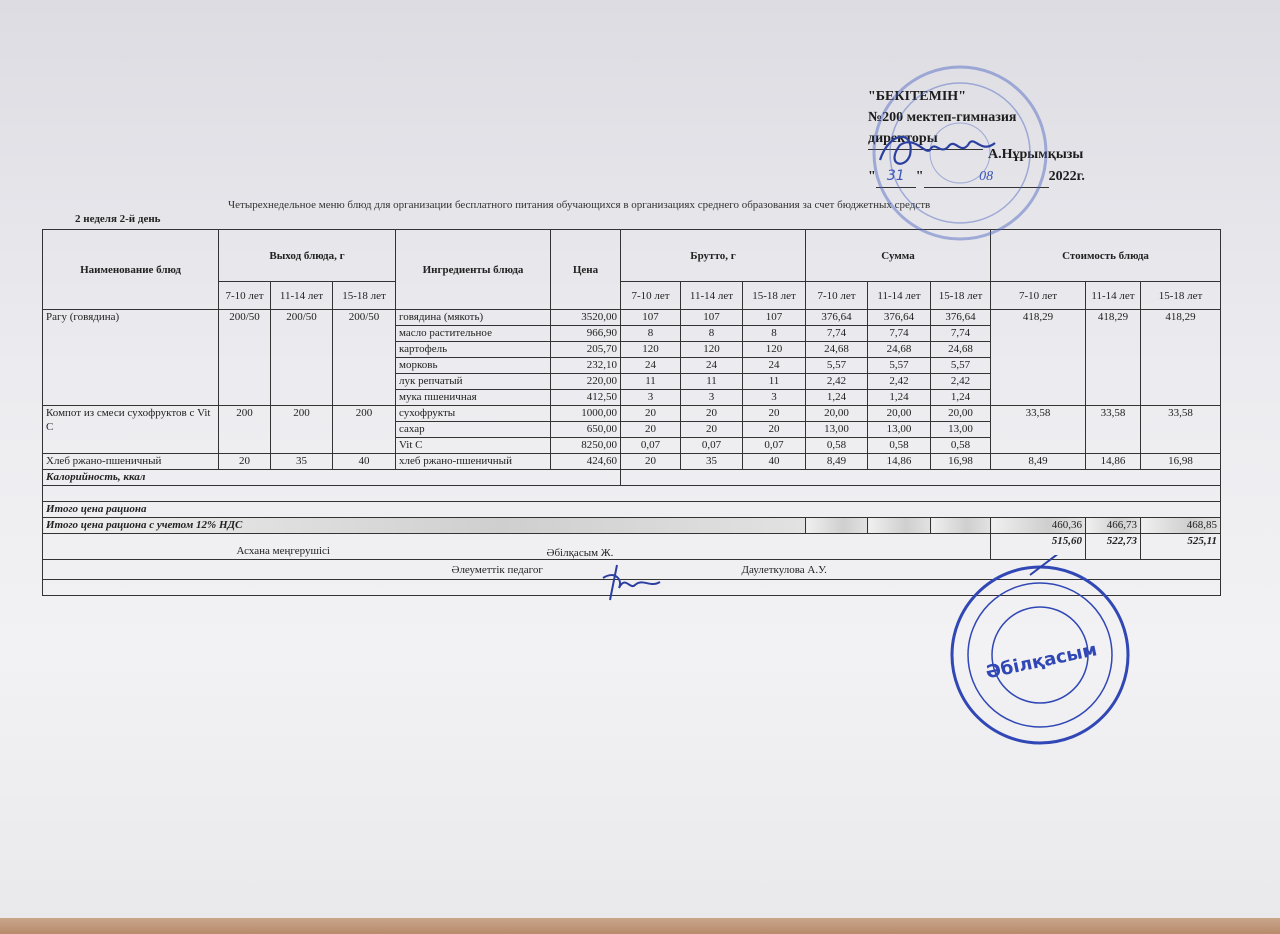 The width and height of the screenshot is (1280, 934). What do you see at coordinates (903, 138) in the screenshot?
I see `approval-role: директоры` at bounding box center [903, 138].